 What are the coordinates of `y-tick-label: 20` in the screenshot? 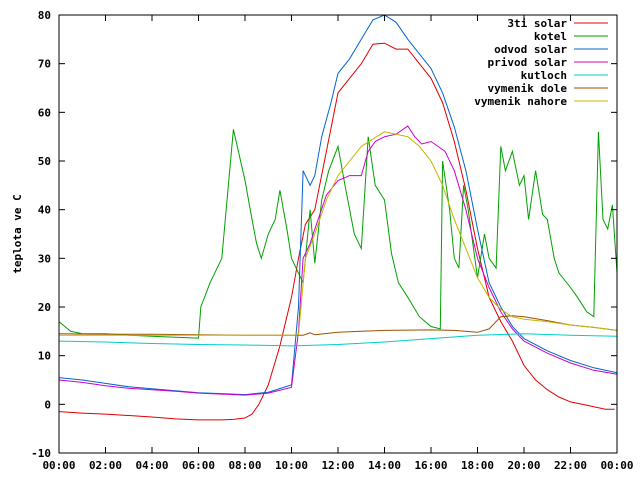 It's located at (44, 307).